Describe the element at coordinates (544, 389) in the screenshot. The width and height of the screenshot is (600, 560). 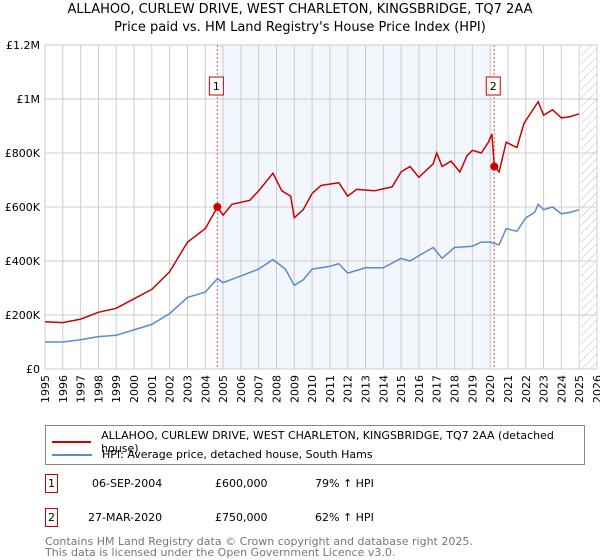
I see `x-tick-label: 2023` at that location.